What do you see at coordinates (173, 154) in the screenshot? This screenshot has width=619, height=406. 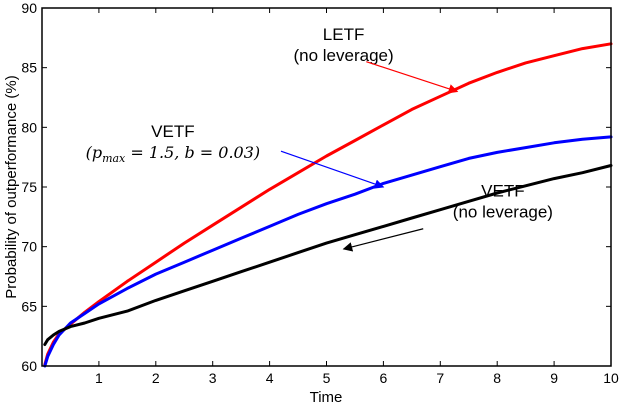 I see `annotation-vetf-pmax-line-2: (pmax = 1.5, b = 0.03)` at bounding box center [173, 154].